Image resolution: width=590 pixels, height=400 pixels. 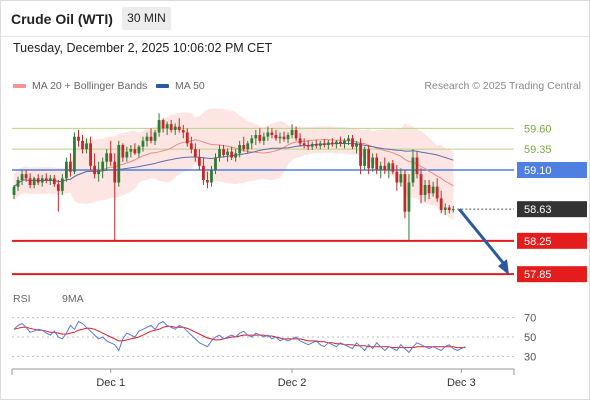 What do you see at coordinates (146, 18) in the screenshot?
I see `interval-button: 30 MIN` at bounding box center [146, 18].